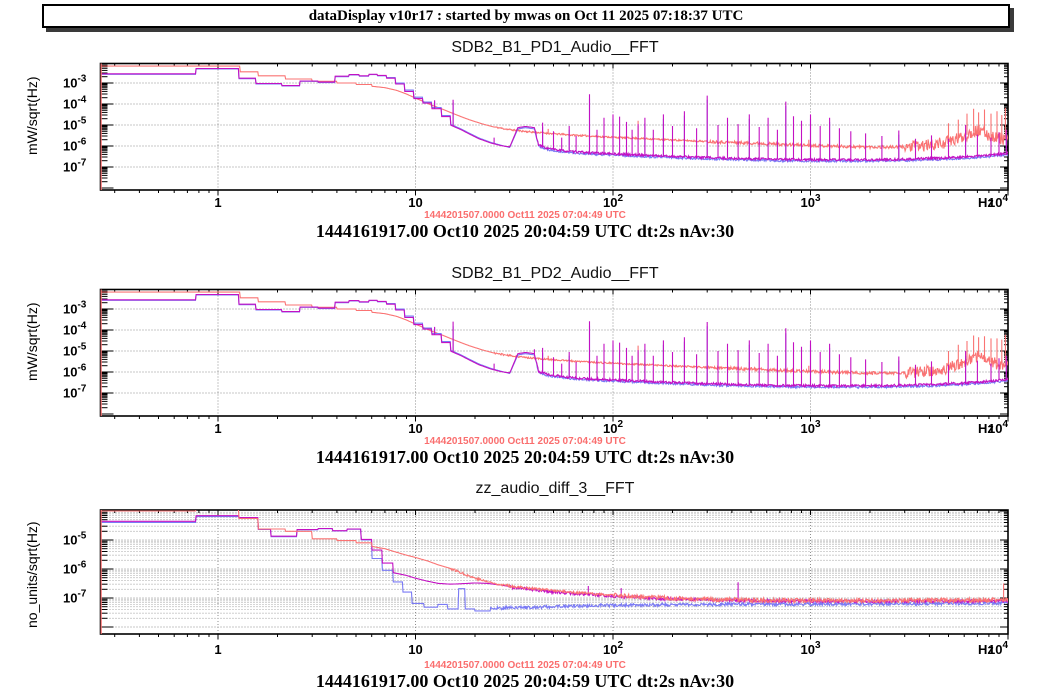 This screenshot has height=695, width=1053. What do you see at coordinates (555, 273) in the screenshot?
I see `plot2-title: SDB2_B1_PD2_Audio__FFT` at bounding box center [555, 273].